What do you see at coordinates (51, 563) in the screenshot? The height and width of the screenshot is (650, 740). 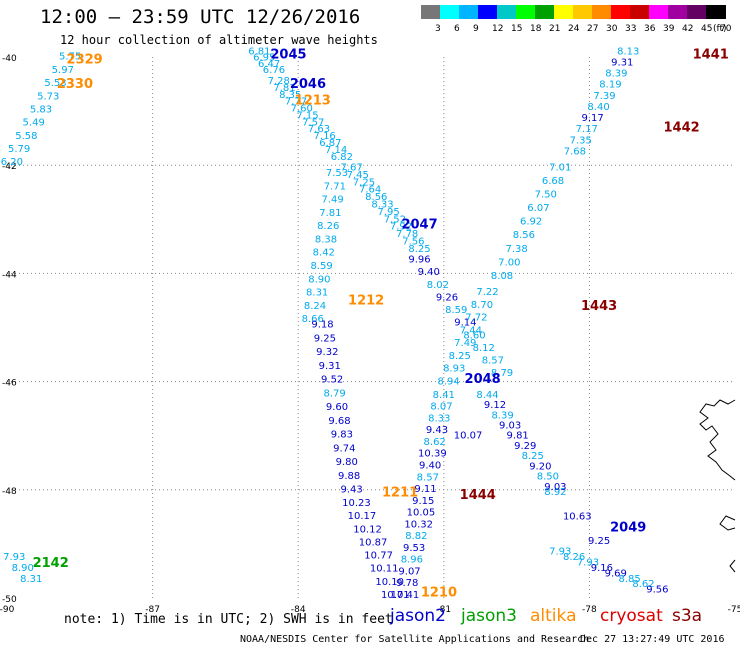 I see `track-label: 2142` at bounding box center [51, 563].